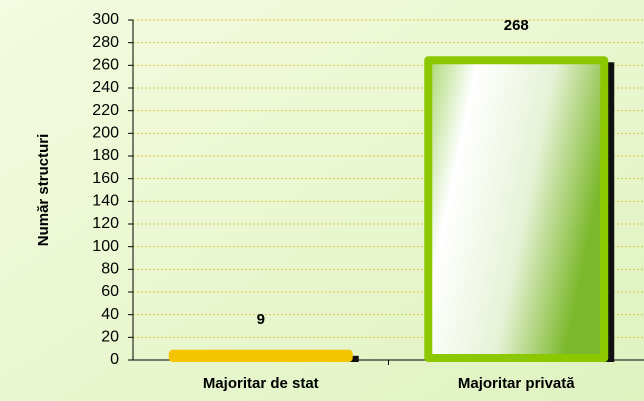 This screenshot has height=401, width=644. What do you see at coordinates (43, 190) in the screenshot?
I see `y-axis-label: Număr structuri` at bounding box center [43, 190].